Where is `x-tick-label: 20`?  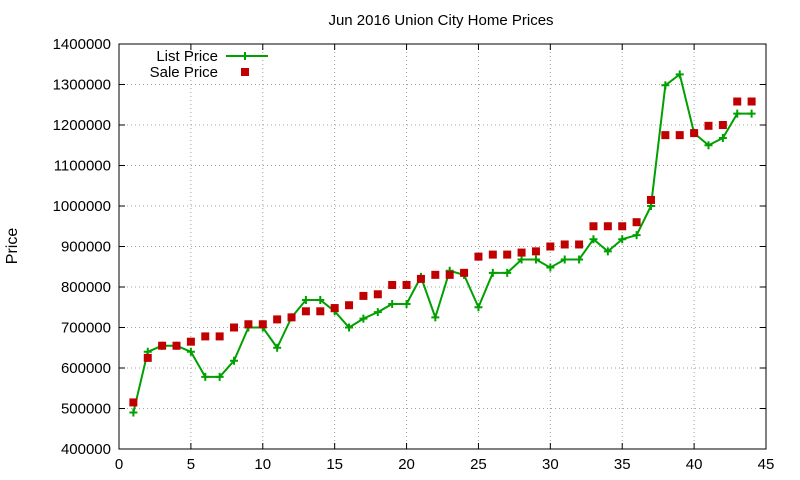
x-tick-label: 20 is located at coordinates (406, 464).